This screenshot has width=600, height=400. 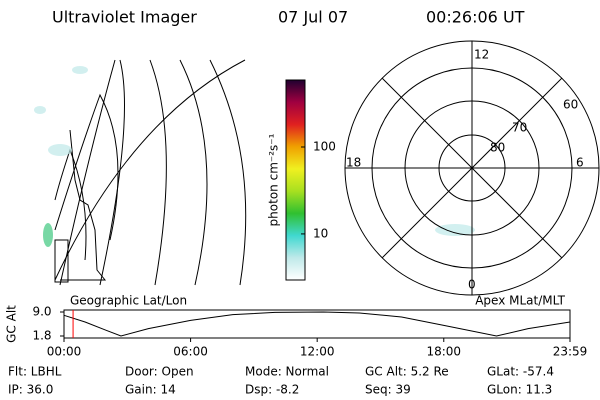 I want to click on mlt-label: 12, so click(x=481, y=55).